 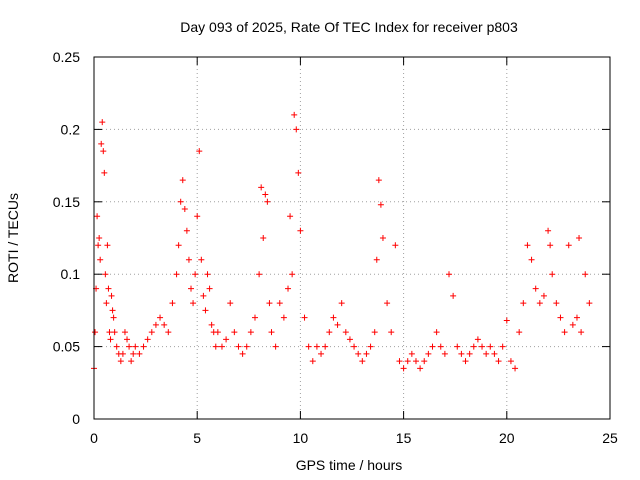 I want to click on x-tick-label: 10, so click(x=301, y=438).